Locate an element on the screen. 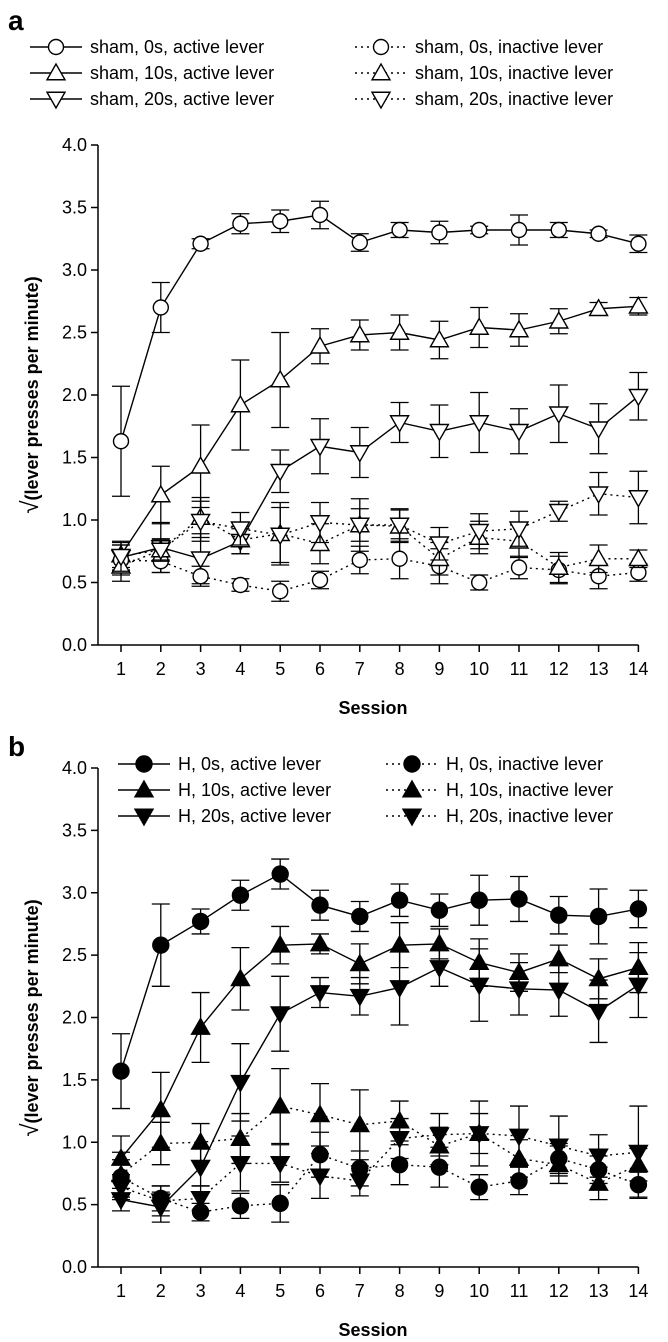  legend-label: H, 0s, inactive lever is located at coordinates (524, 764).